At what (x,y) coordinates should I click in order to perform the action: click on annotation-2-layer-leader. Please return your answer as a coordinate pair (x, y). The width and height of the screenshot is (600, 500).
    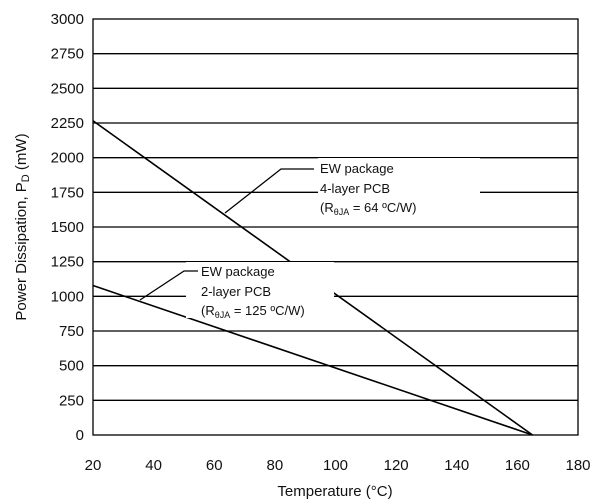
    Looking at the image, I should click on (168, 285).